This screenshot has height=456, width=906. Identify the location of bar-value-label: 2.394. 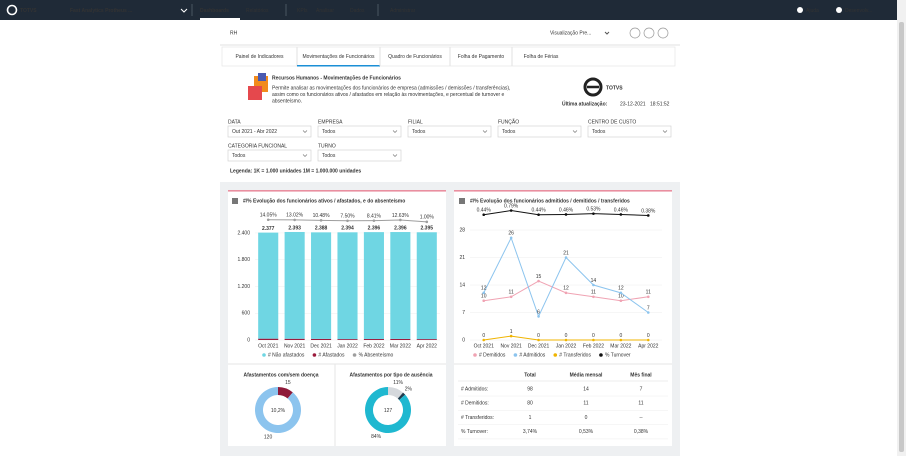
(347, 229).